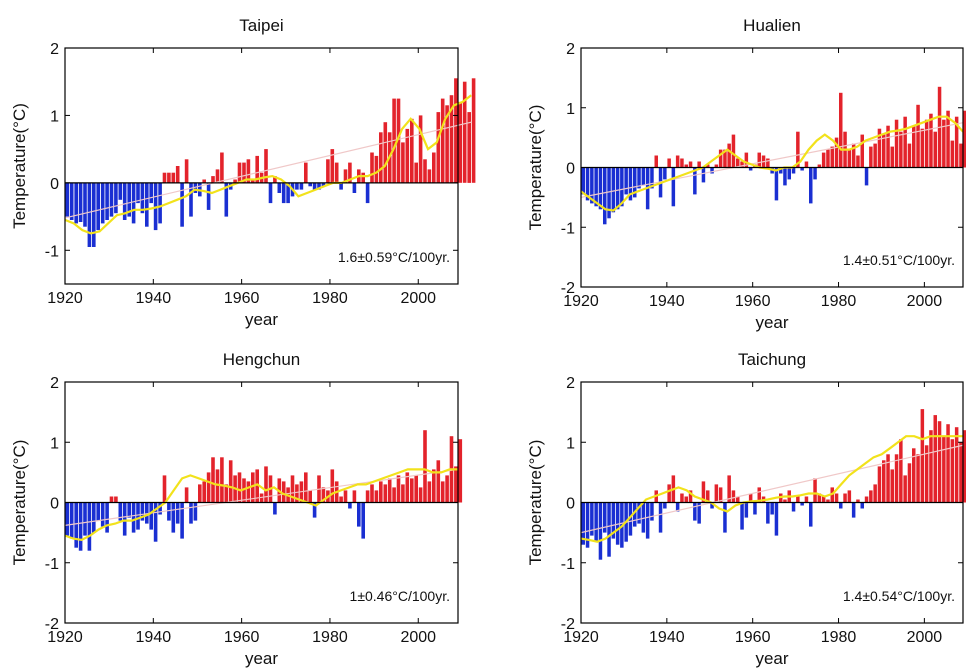 The width and height of the screenshot is (966, 672). Describe the element at coordinates (54, 383) in the screenshot. I see `y-tick-label: 2` at that location.